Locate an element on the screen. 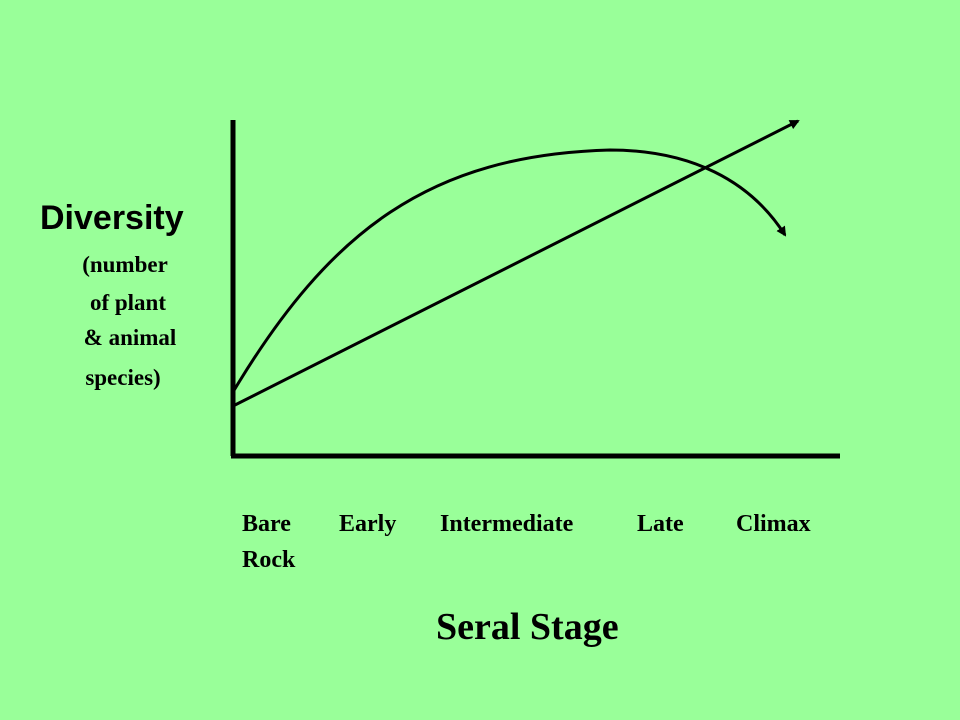  x-tick-bare: Bare is located at coordinates (266, 524).